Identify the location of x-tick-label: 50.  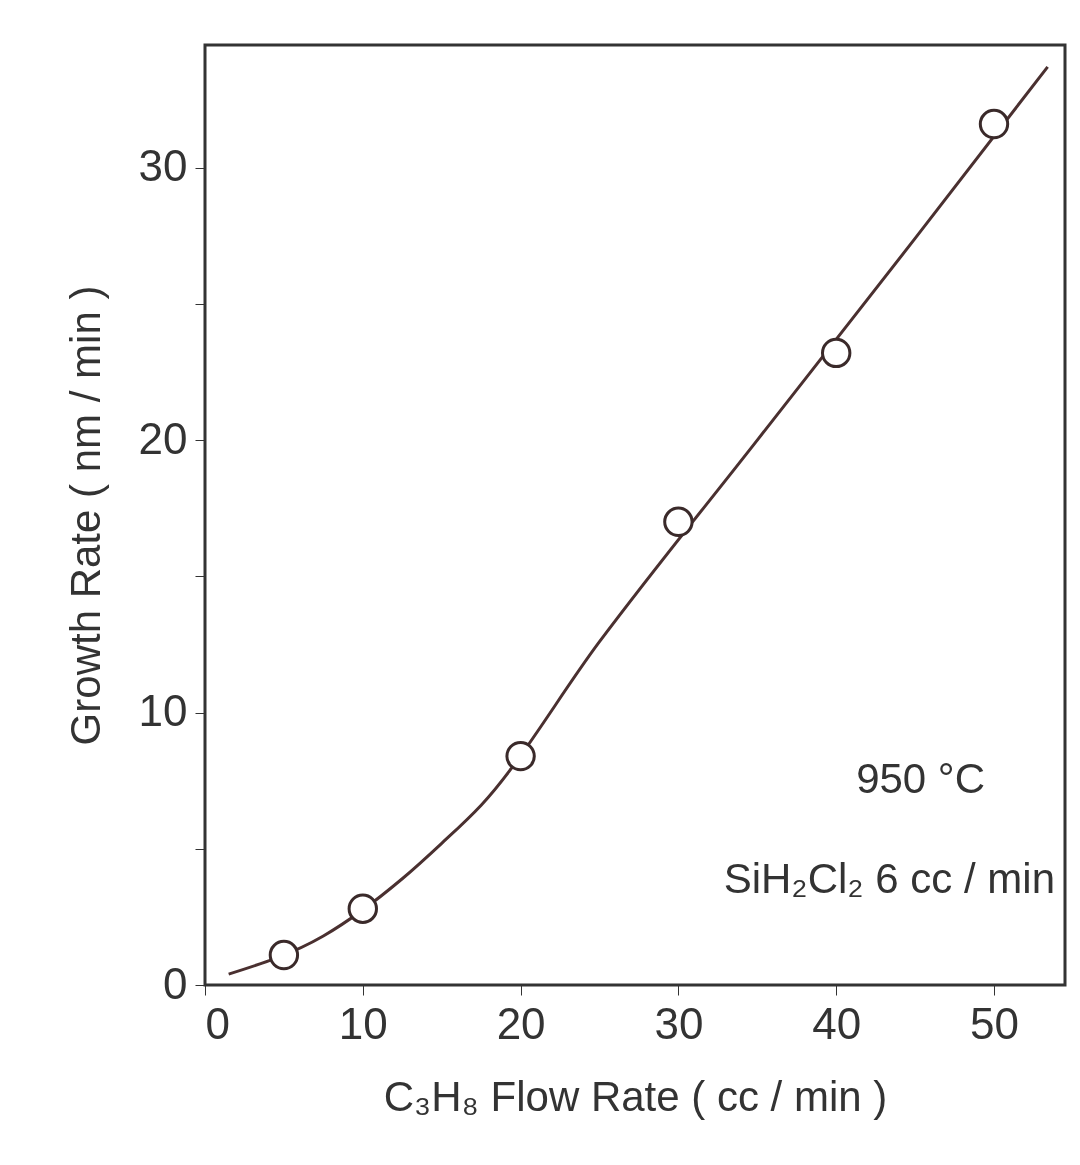
(994, 1023).